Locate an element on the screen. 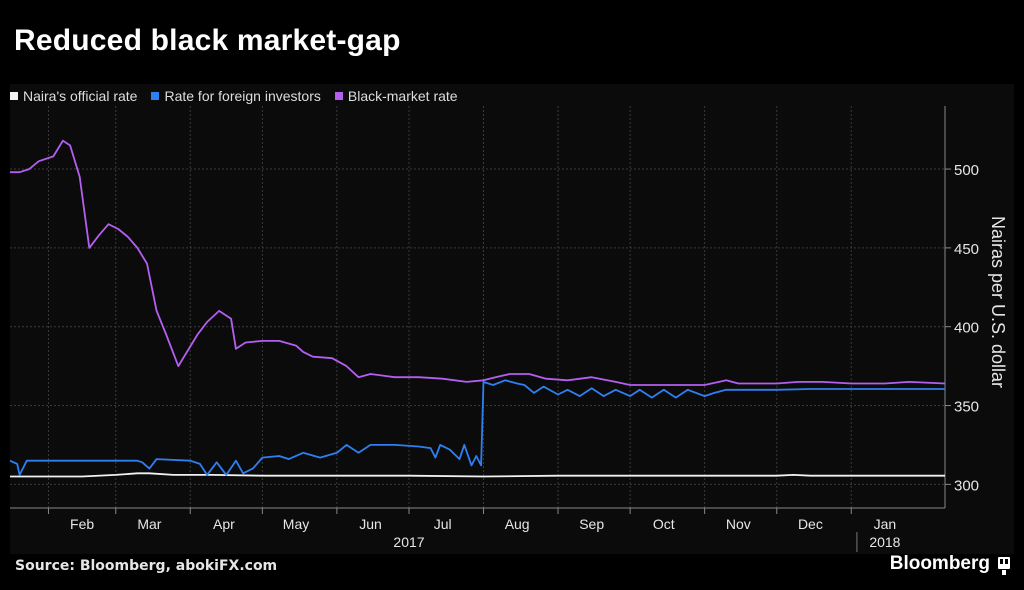  bloomberg-terminal-icon is located at coordinates (1004, 566).